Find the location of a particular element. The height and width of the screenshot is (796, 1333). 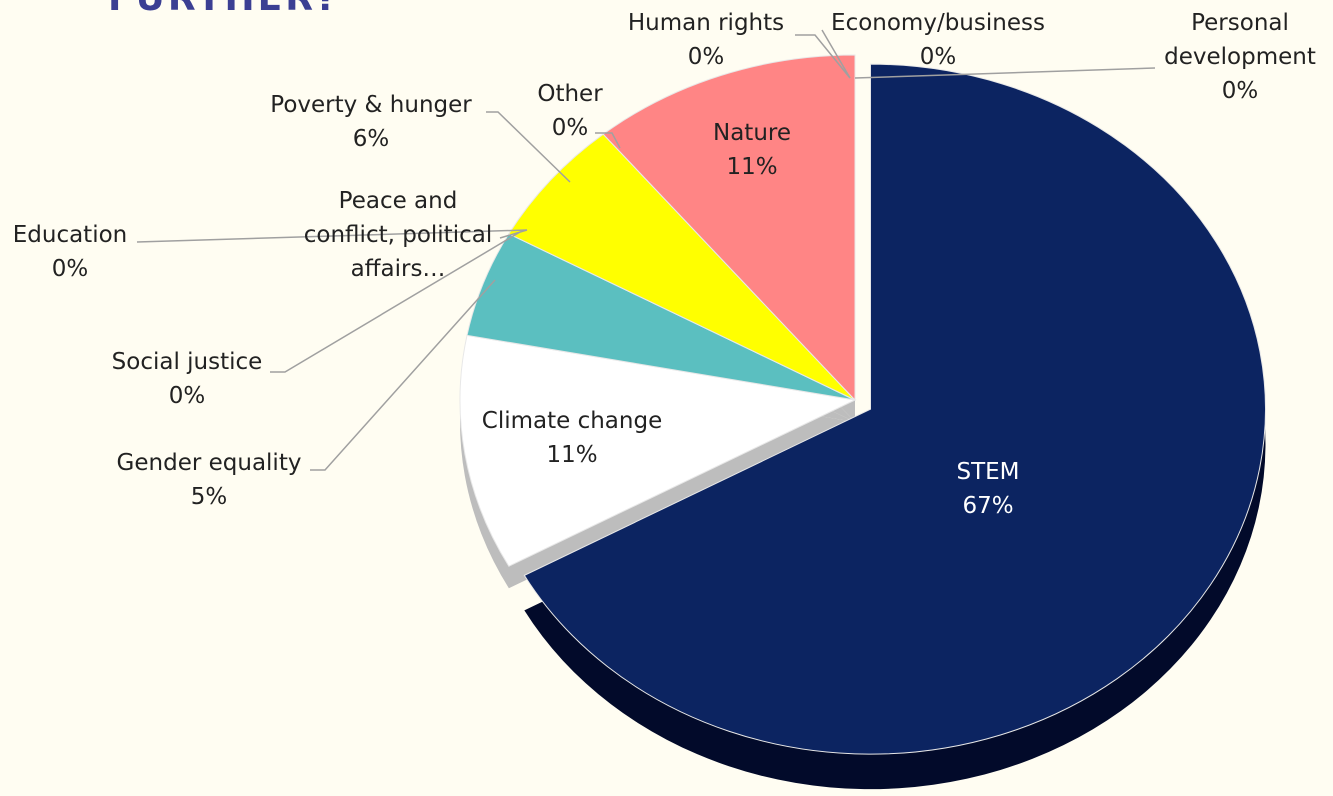

category-name: STEM is located at coordinates (988, 472).